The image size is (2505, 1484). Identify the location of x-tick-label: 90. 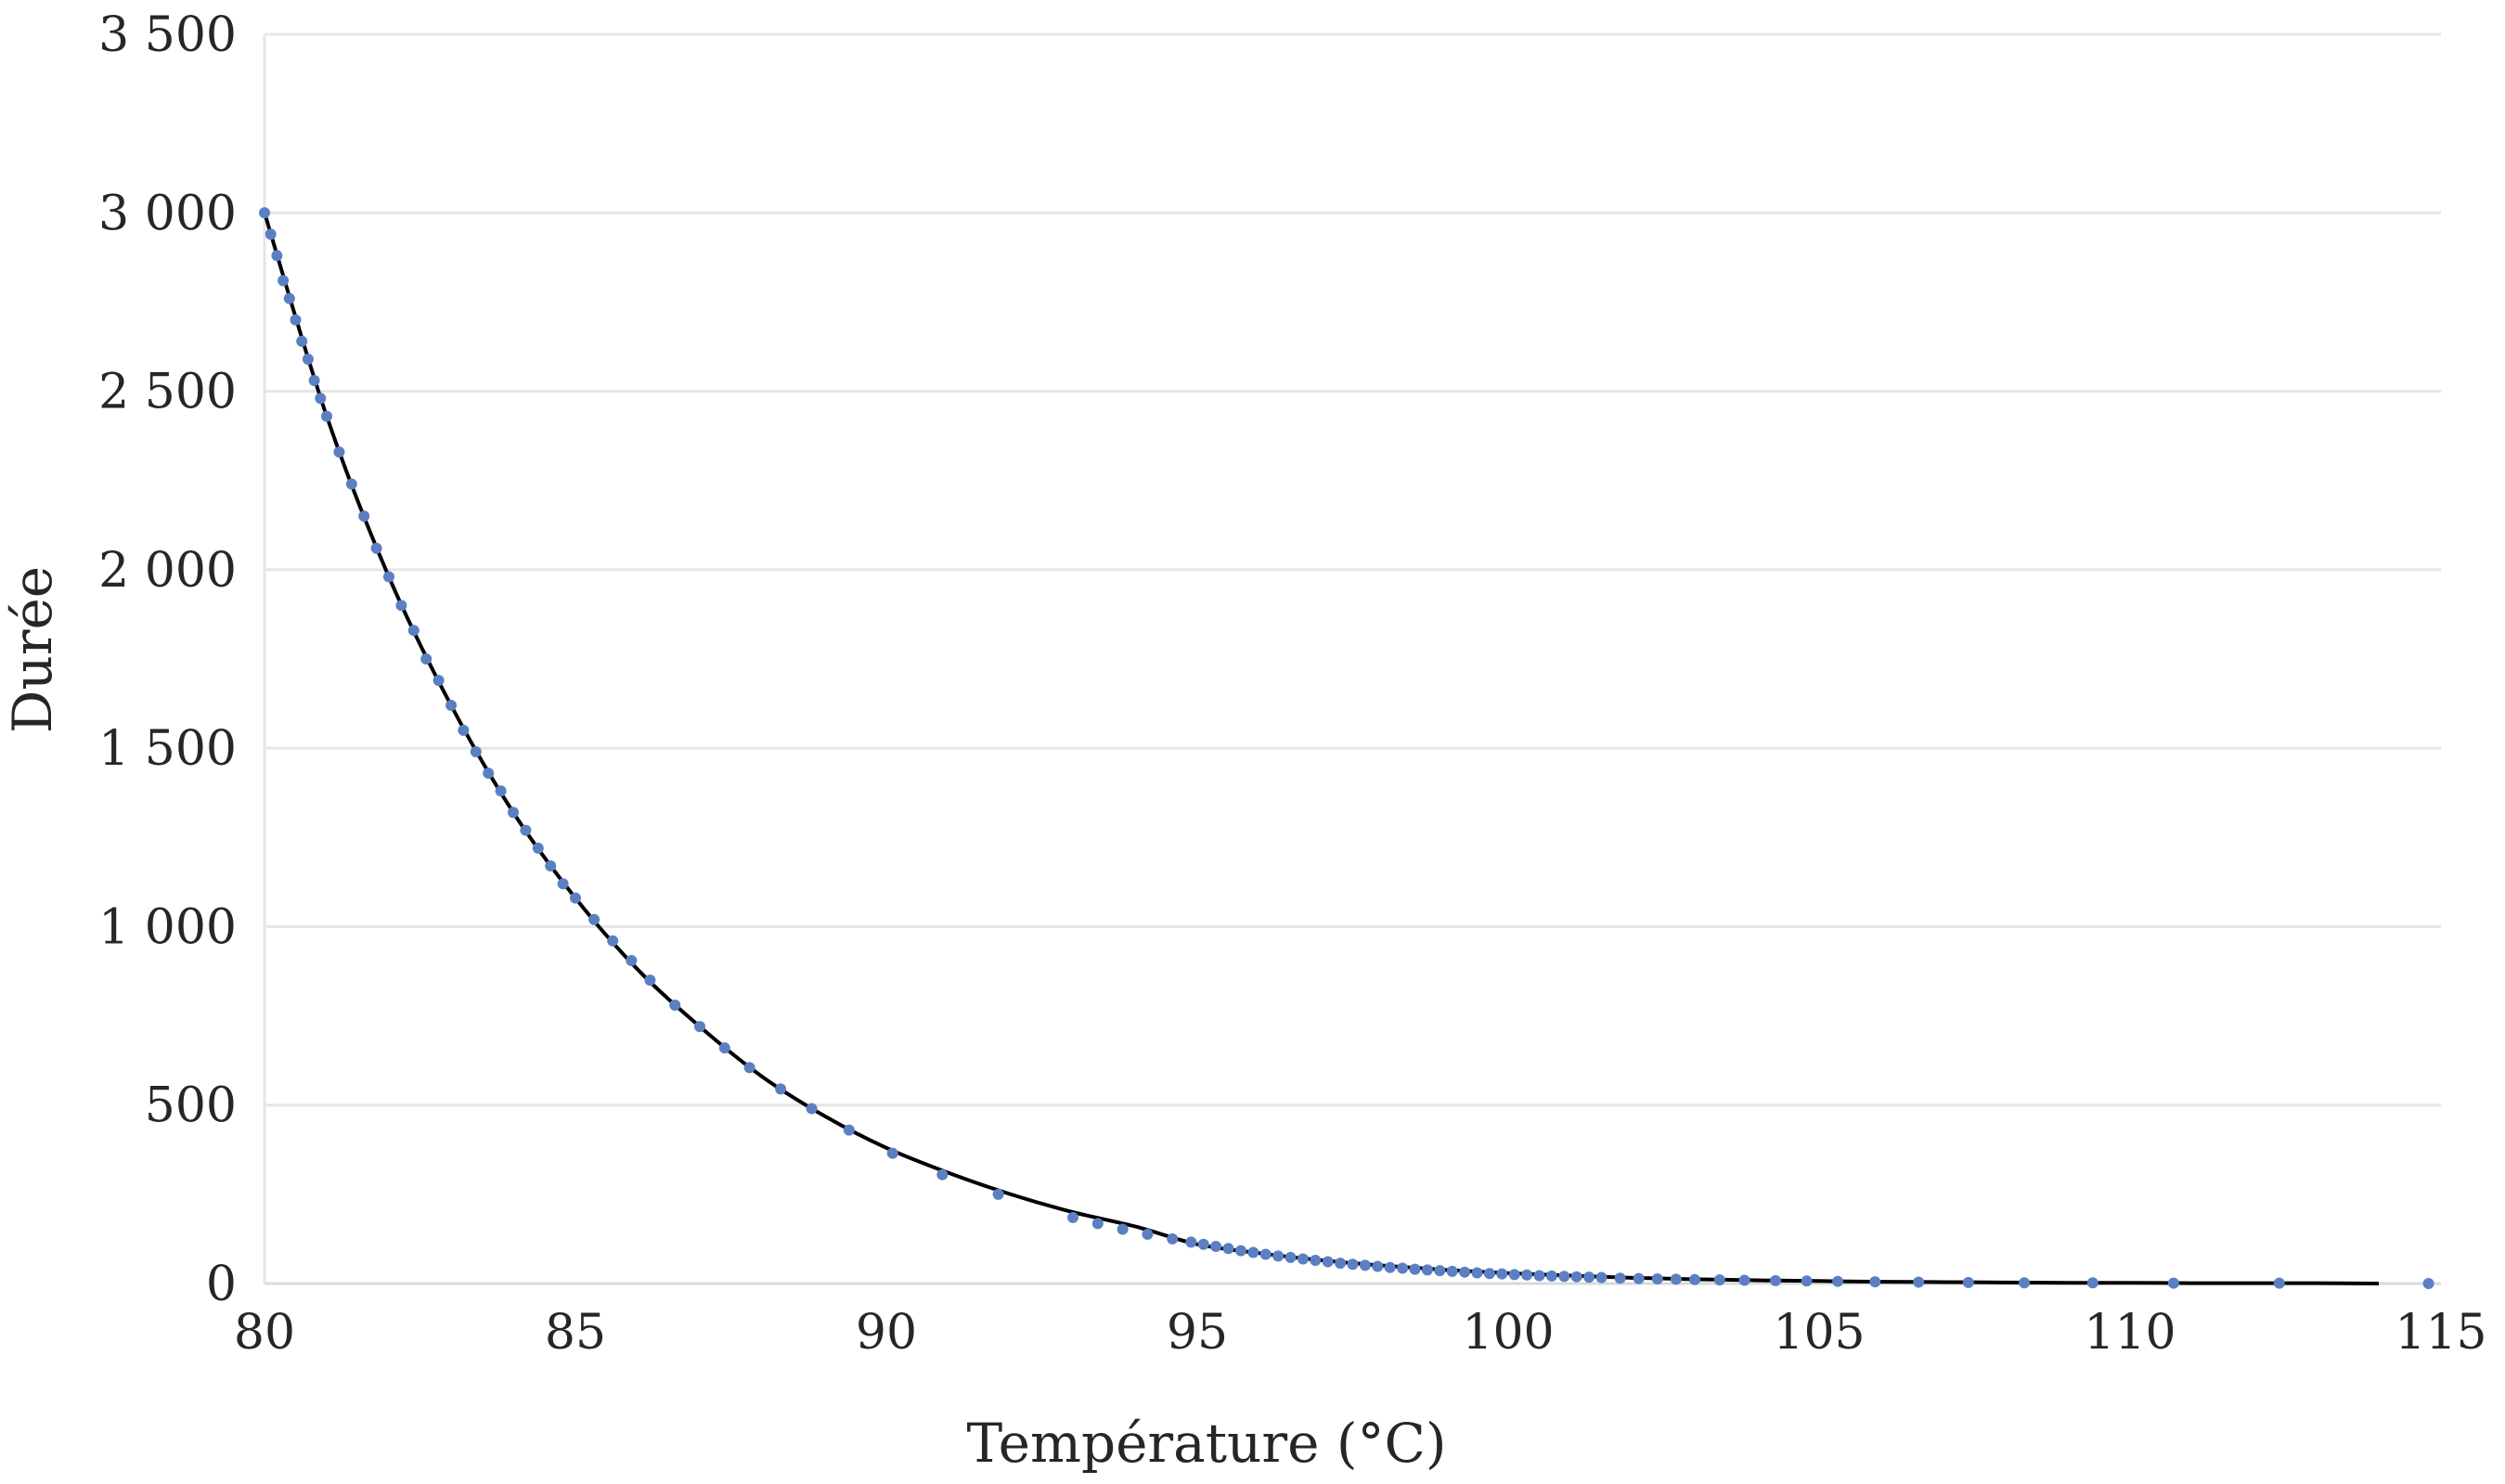
(886, 1333).